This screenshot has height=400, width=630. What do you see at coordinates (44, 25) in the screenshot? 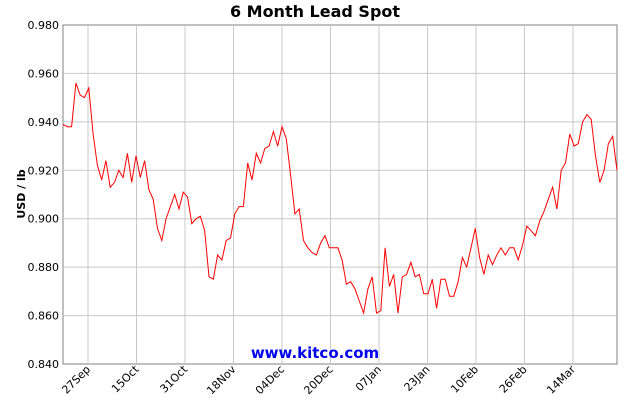
I see `y-tick-label: 0.980` at bounding box center [44, 25].